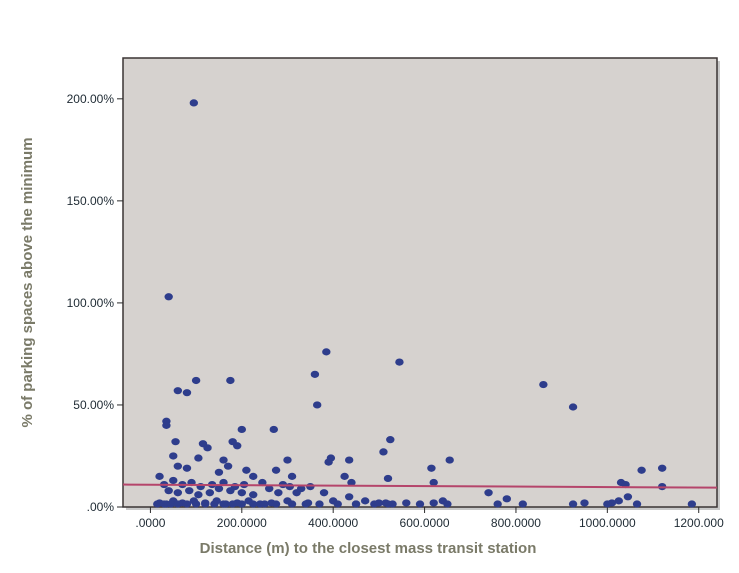 Image resolution: width=739 pixels, height=573 pixels. Describe the element at coordinates (91, 201) in the screenshot. I see `y-tick-label: 150.00%` at that location.